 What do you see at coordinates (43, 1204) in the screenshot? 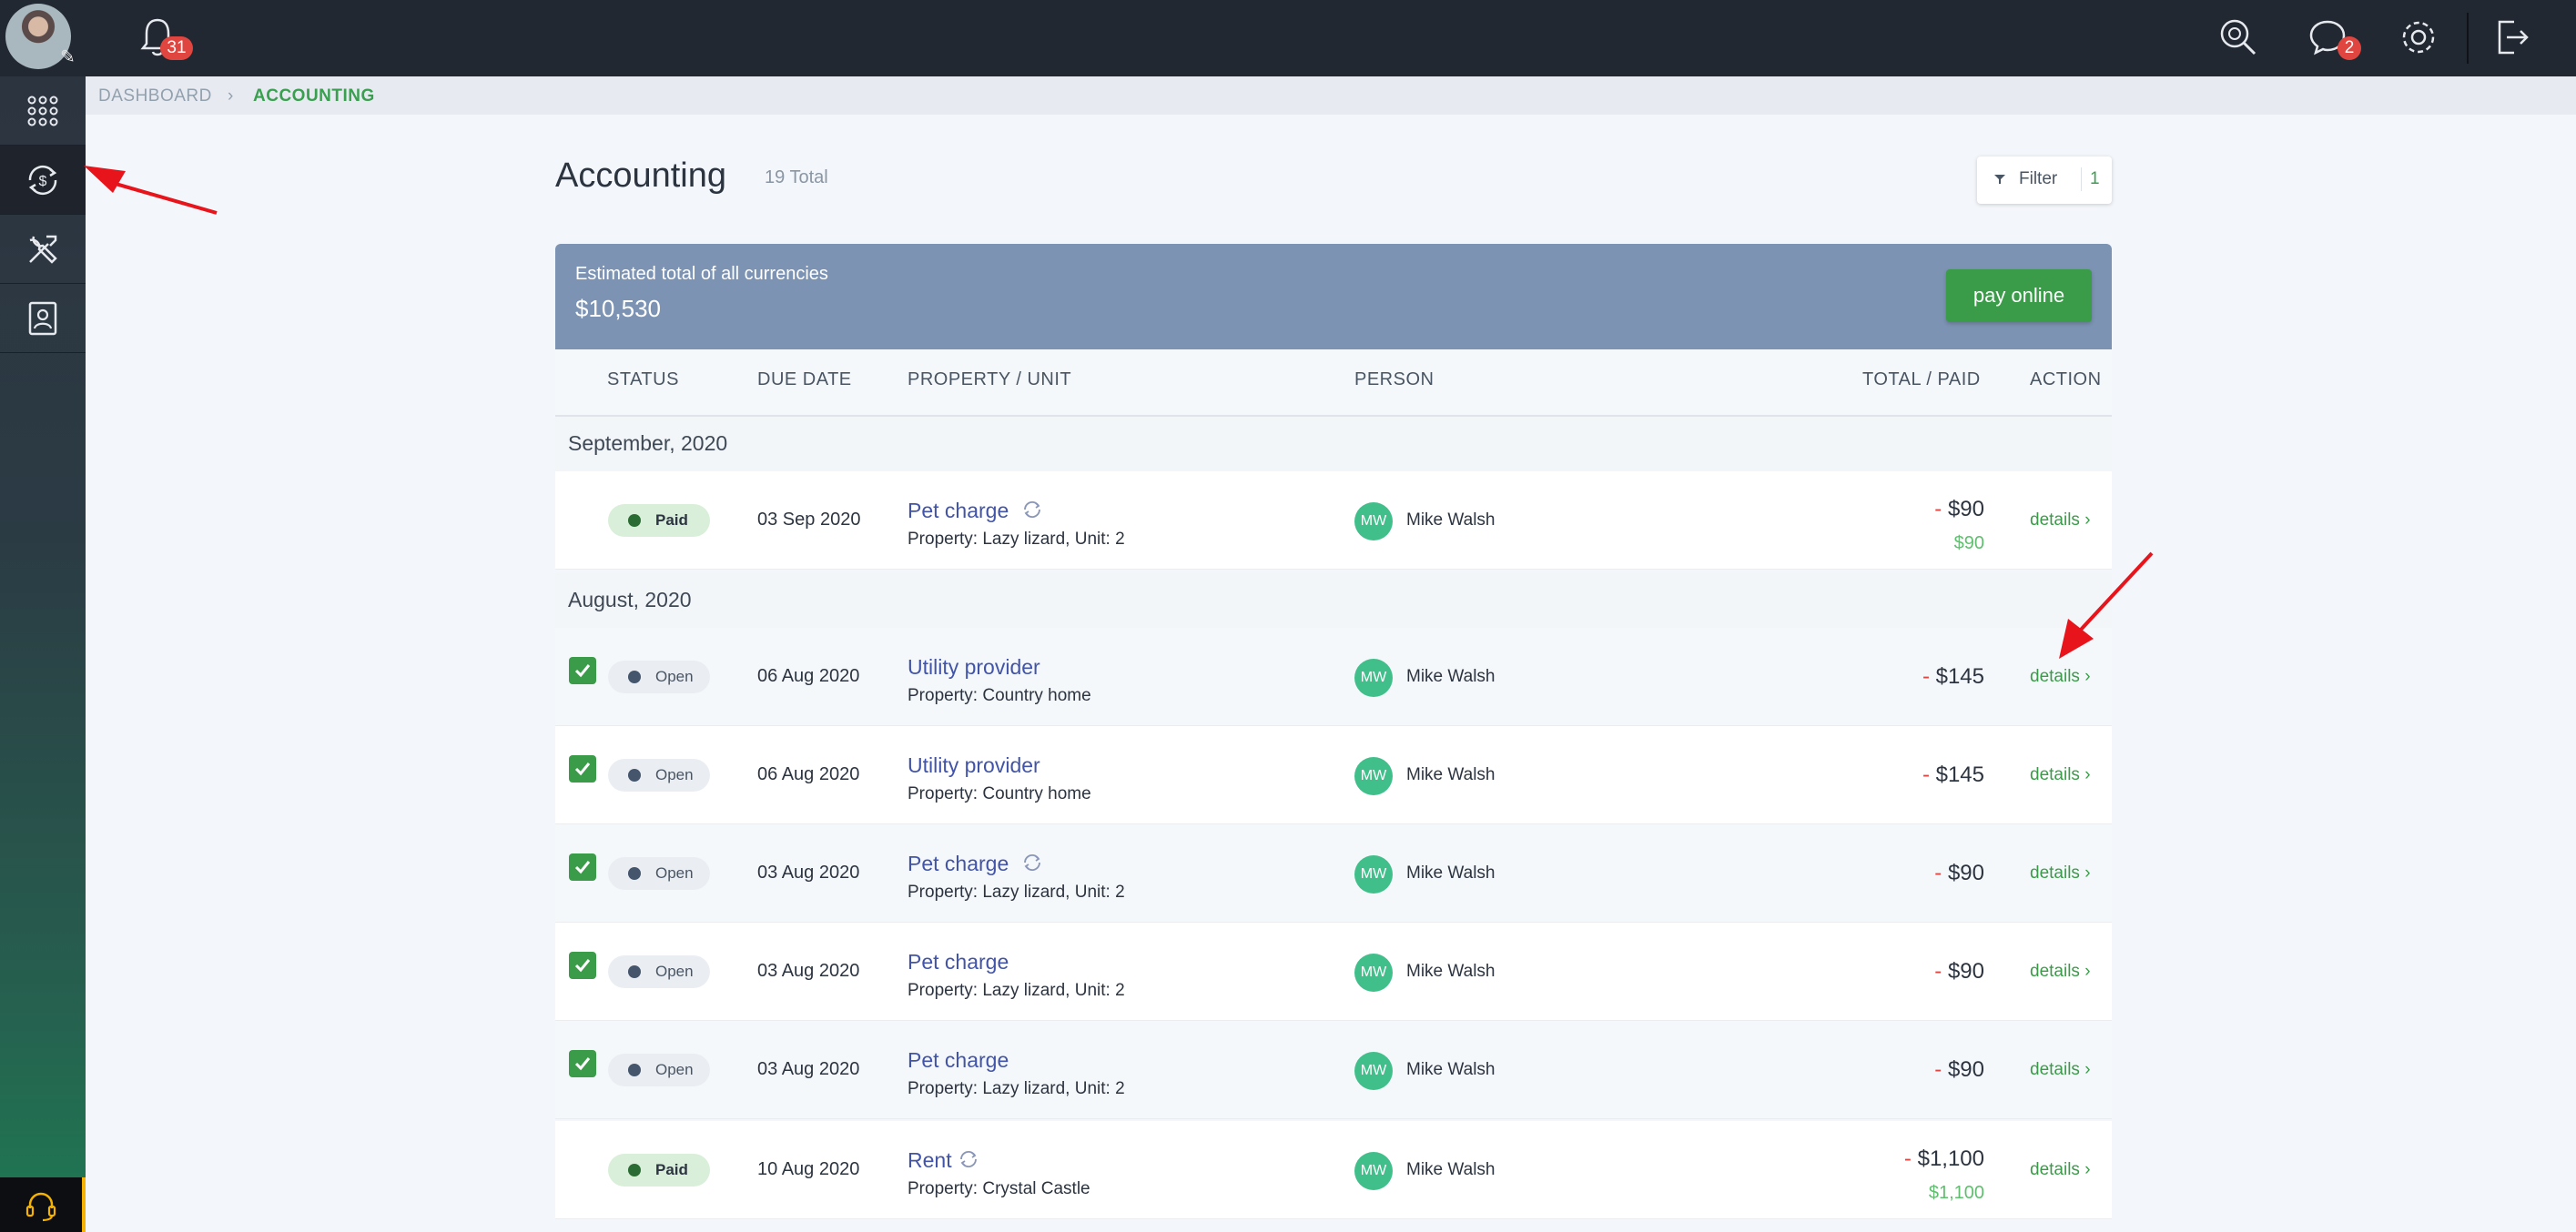
I see `support-button` at bounding box center [43, 1204].